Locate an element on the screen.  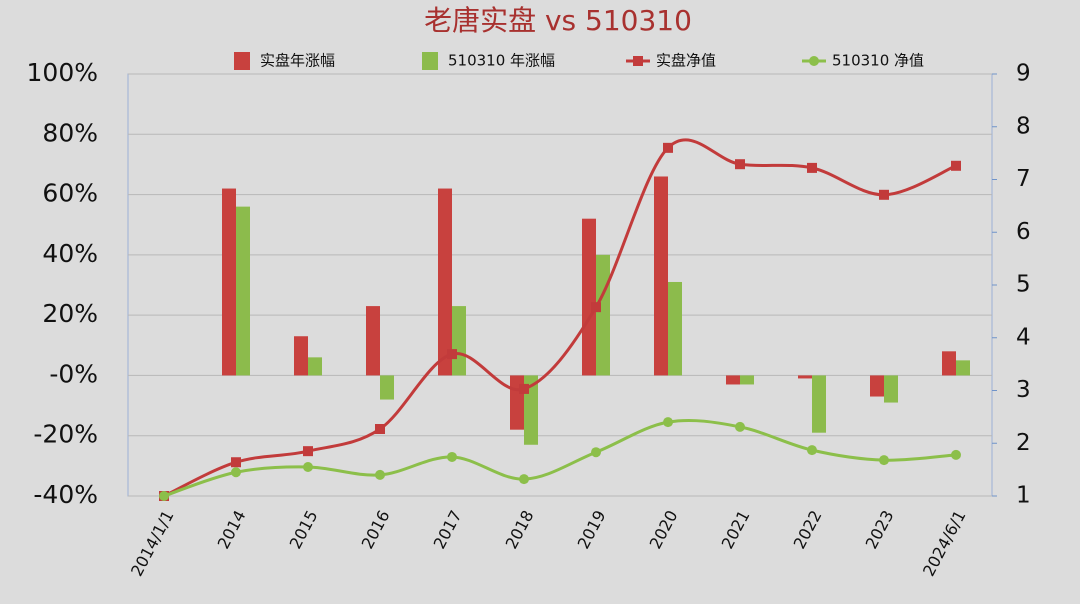
y-tick-label: 40% is located at coordinates (70, 253).